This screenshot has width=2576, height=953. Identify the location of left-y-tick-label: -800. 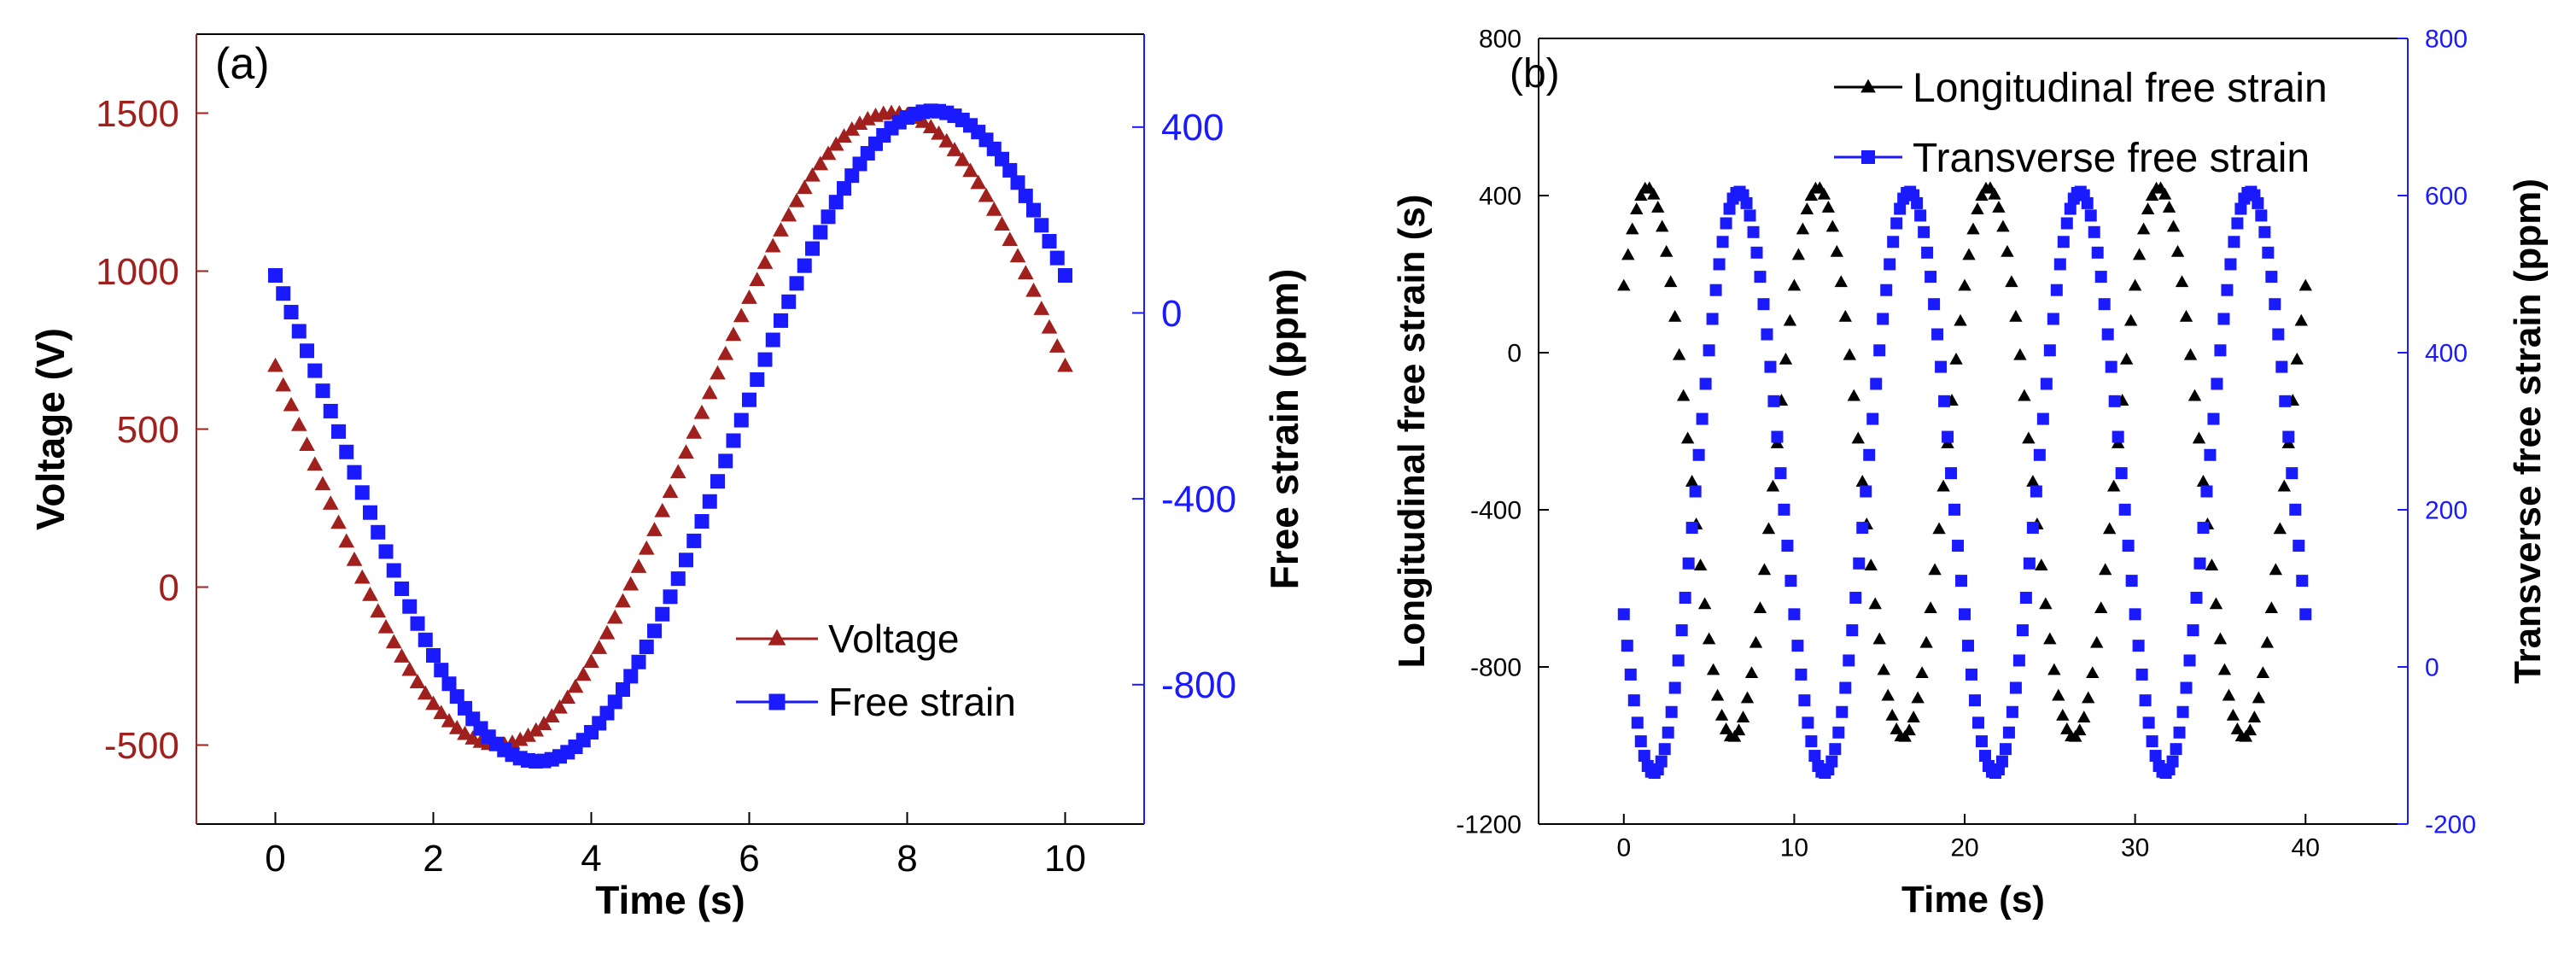
(1496, 668).